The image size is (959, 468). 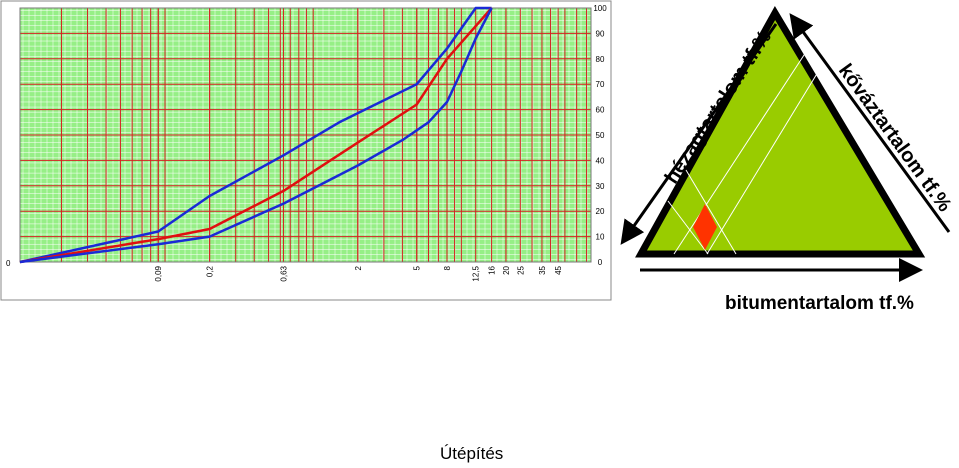 What do you see at coordinates (358, 267) in the screenshot?
I see `x-tick-label: 2` at bounding box center [358, 267].